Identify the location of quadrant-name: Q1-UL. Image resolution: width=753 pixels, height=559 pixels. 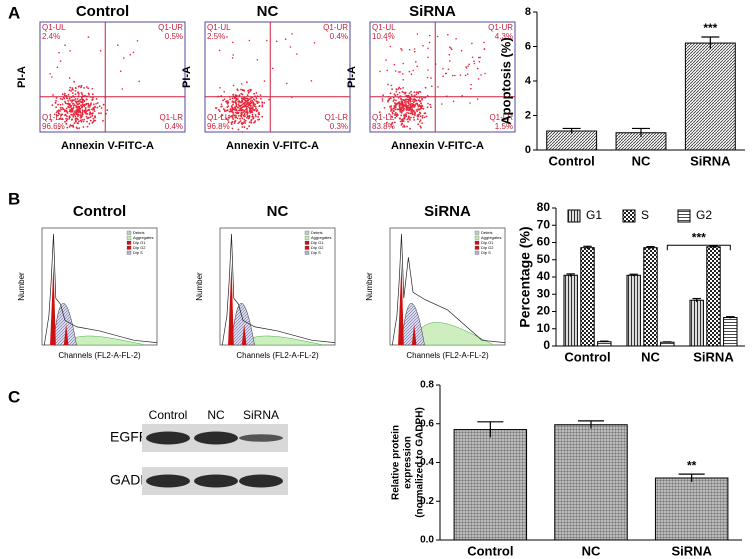
(219, 27).